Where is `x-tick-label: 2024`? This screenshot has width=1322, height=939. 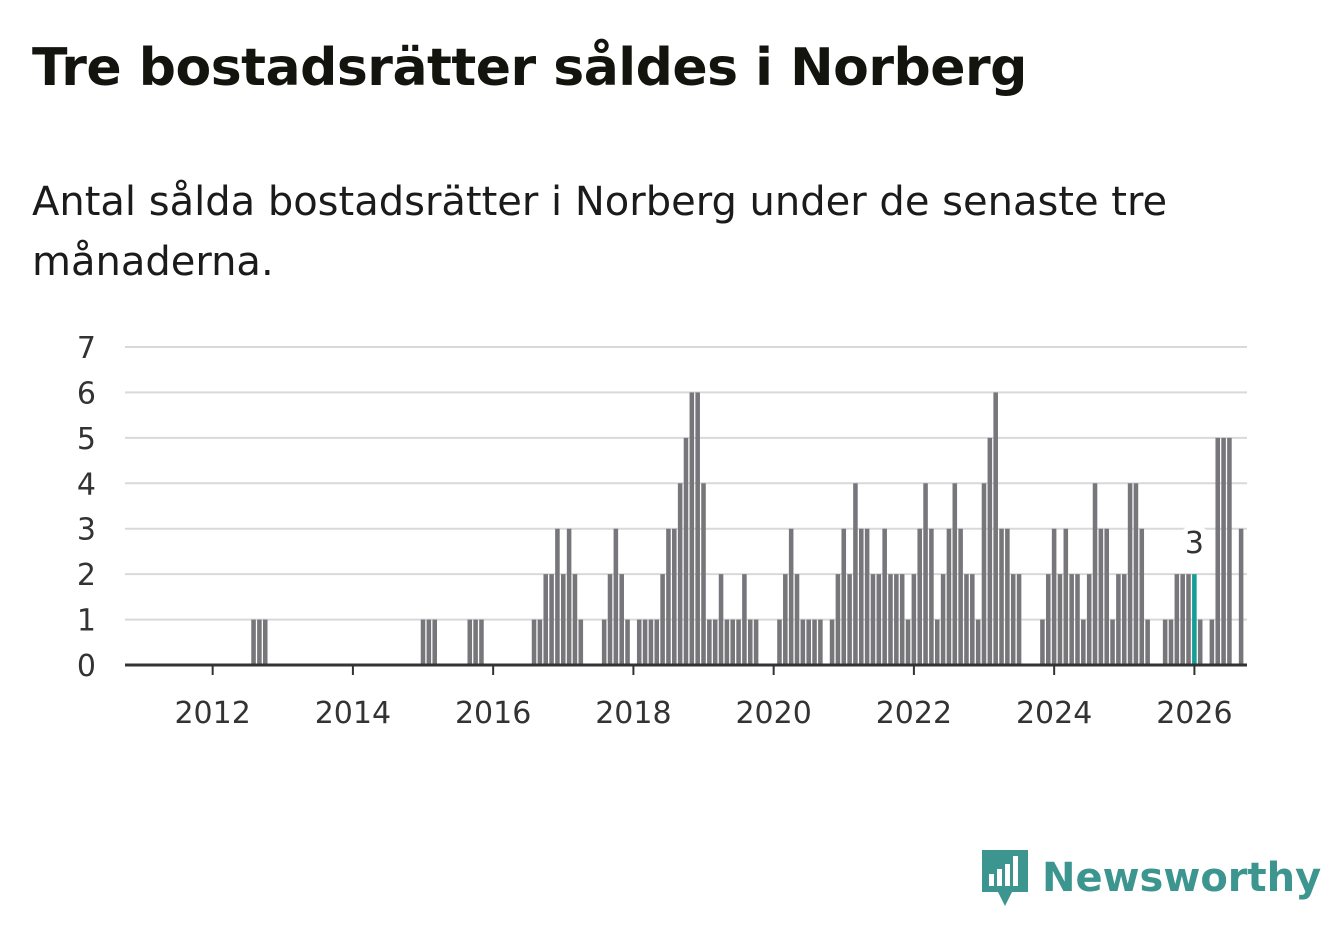
x-tick-label: 2024 is located at coordinates (1054, 713).